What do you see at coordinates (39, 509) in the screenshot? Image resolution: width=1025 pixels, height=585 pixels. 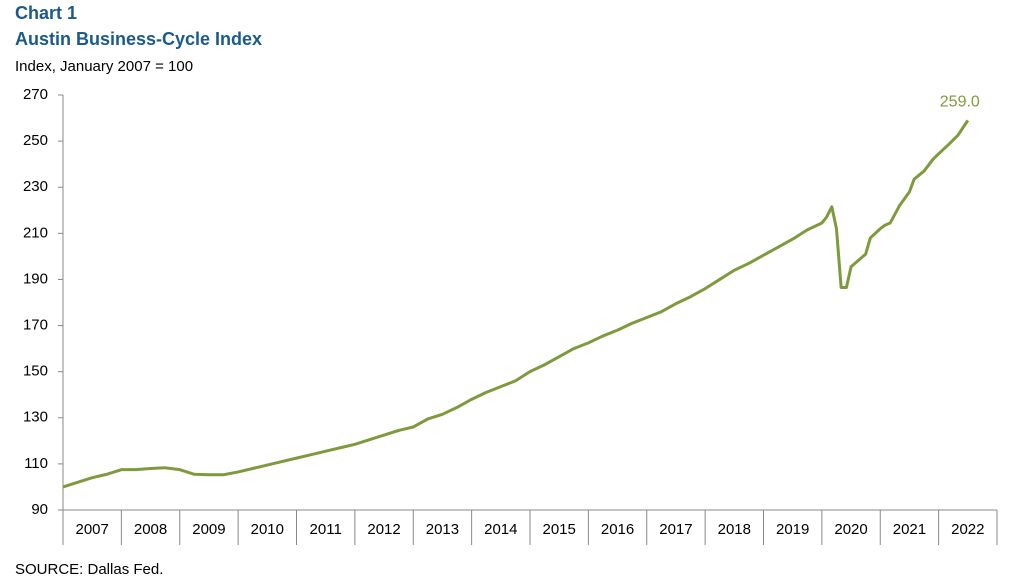 I see `y-tick-label: 90` at bounding box center [39, 509].